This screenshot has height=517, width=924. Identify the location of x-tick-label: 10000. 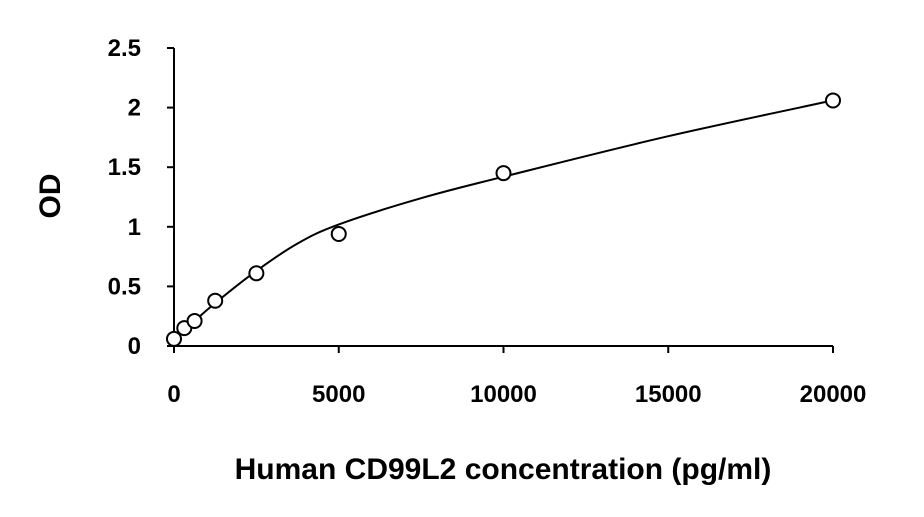
(503, 394).